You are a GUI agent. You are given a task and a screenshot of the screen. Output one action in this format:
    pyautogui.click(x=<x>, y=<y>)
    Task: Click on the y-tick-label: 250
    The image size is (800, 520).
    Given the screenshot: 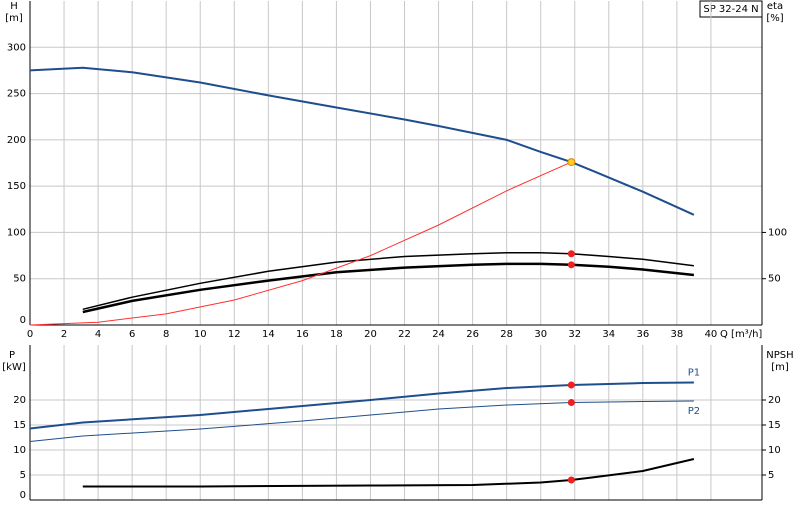 What is the action you would take?
    pyautogui.click(x=16, y=94)
    